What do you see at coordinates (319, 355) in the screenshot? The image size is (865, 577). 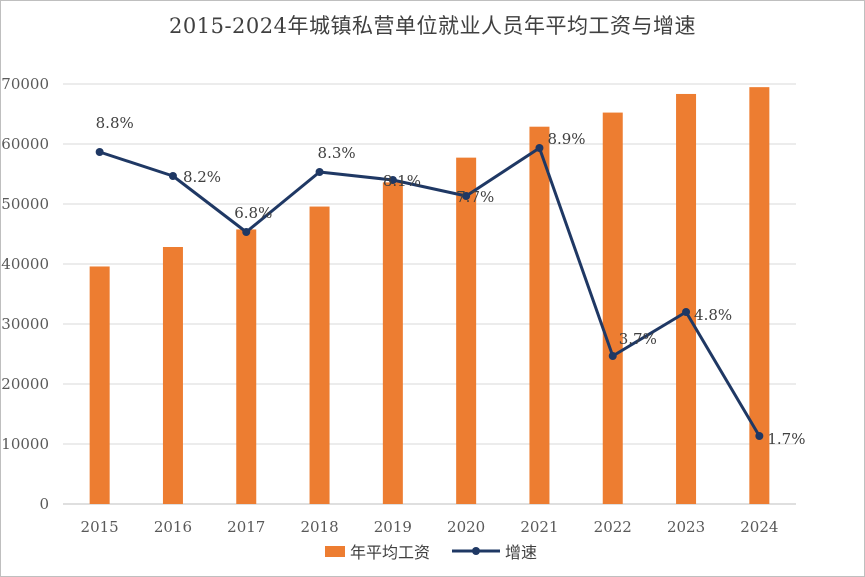 I see `bar-2018` at bounding box center [319, 355].